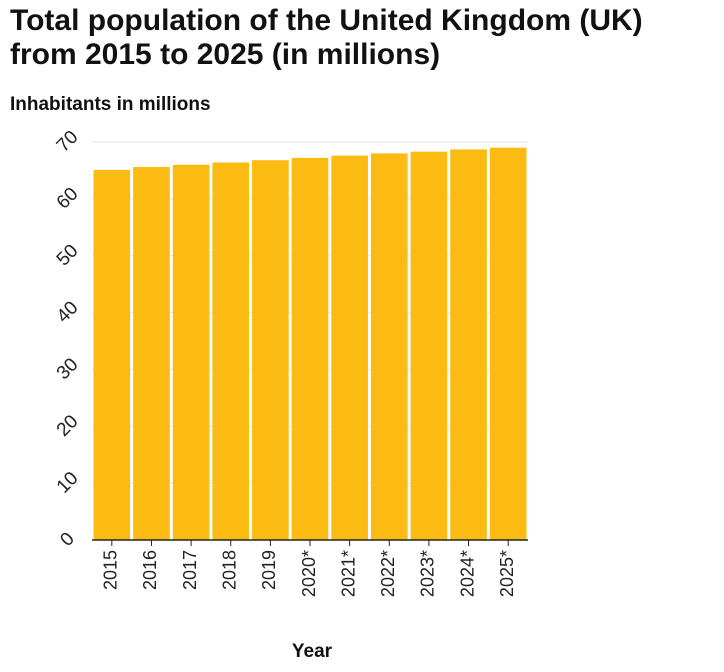 This screenshot has width=724, height=672. Describe the element at coordinates (110, 104) in the screenshot. I see `y-axis-label: Inhabitants in millions` at that location.